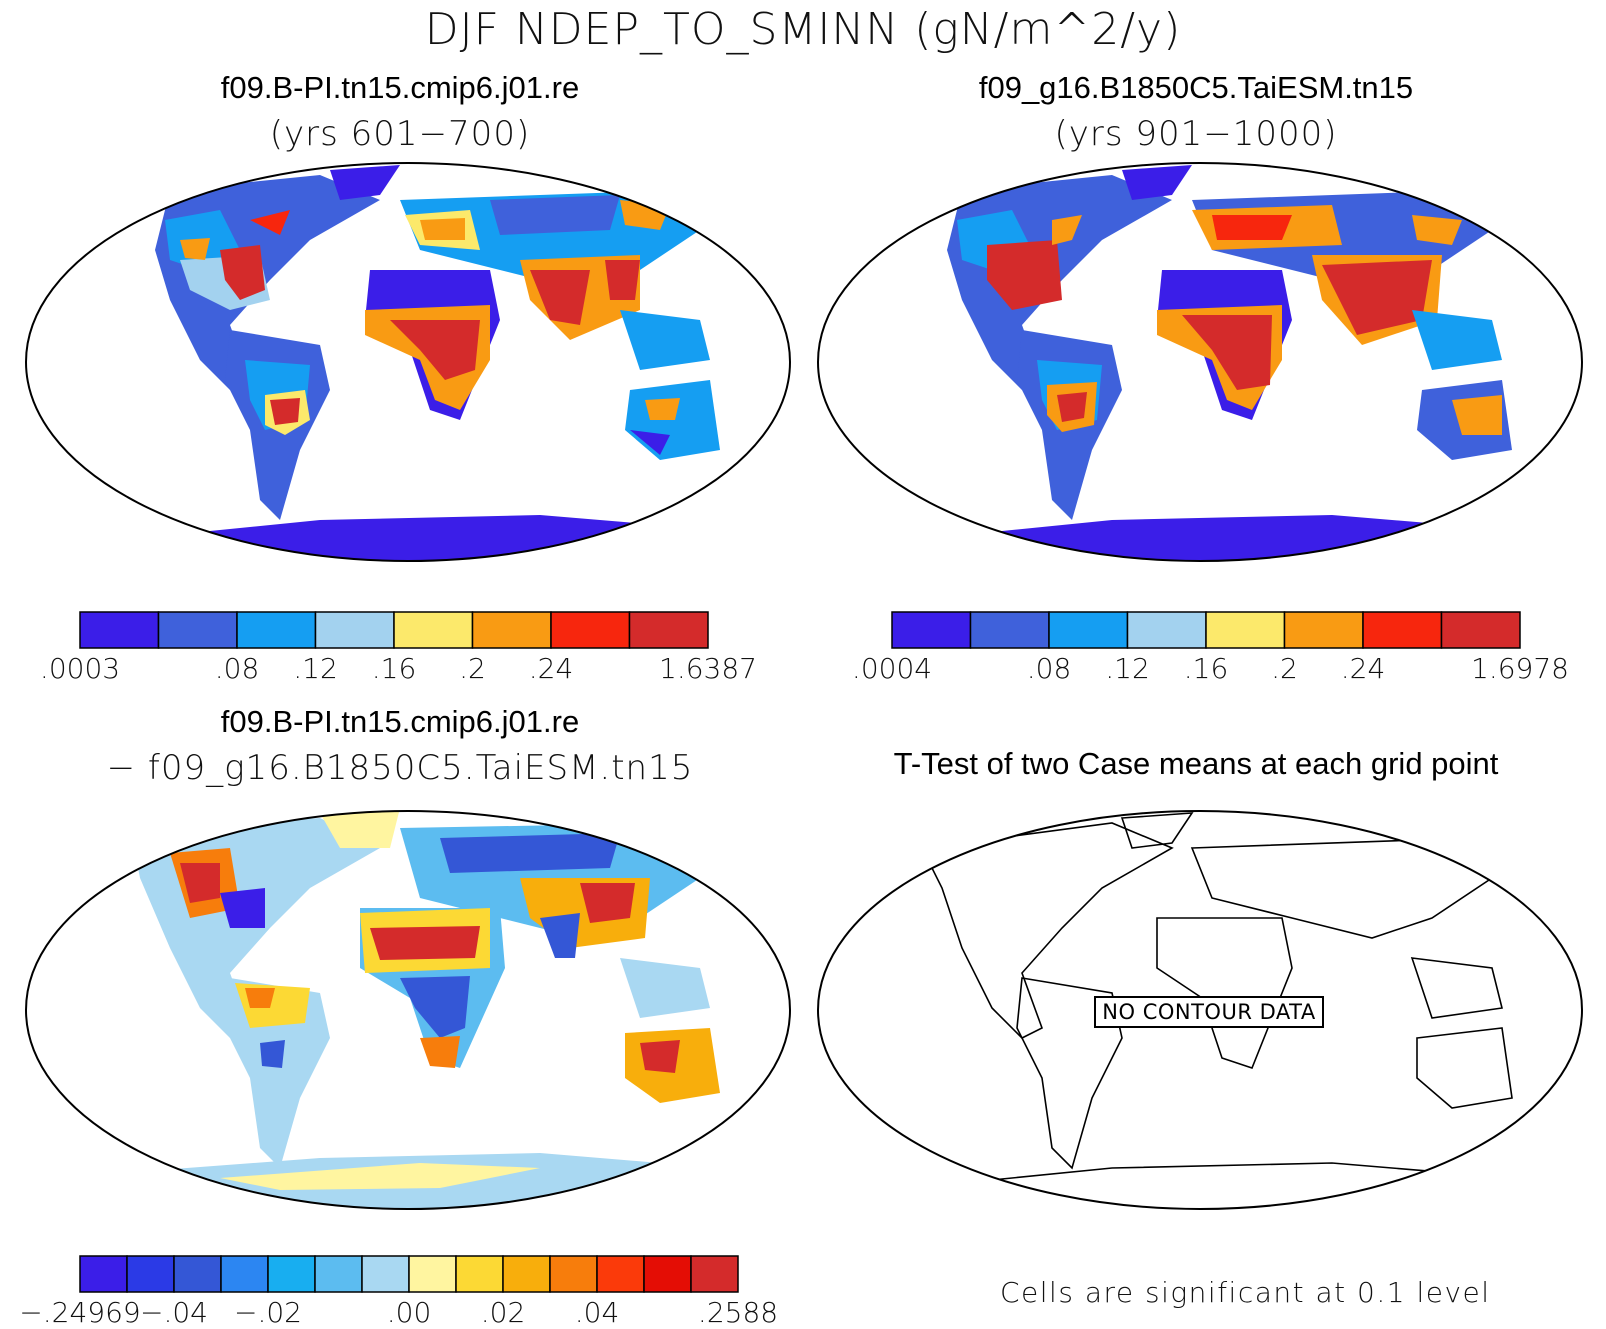  I want to click on panel1-map, so click(408, 362).